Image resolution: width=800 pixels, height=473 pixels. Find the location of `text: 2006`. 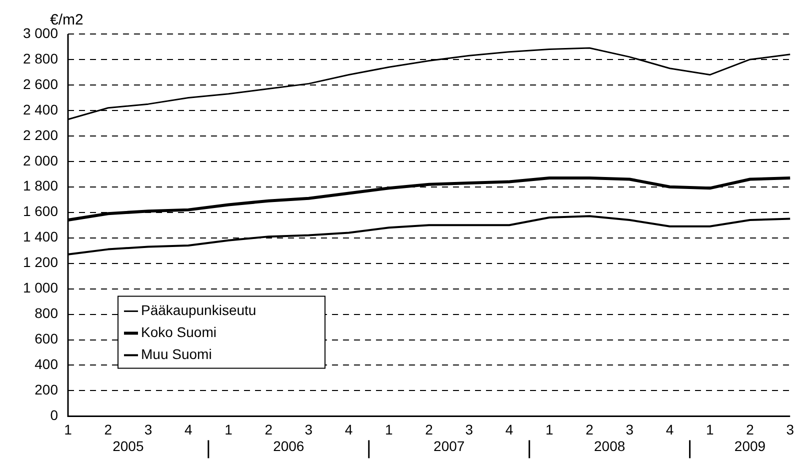

text: 2006 is located at coordinates (288, 446).